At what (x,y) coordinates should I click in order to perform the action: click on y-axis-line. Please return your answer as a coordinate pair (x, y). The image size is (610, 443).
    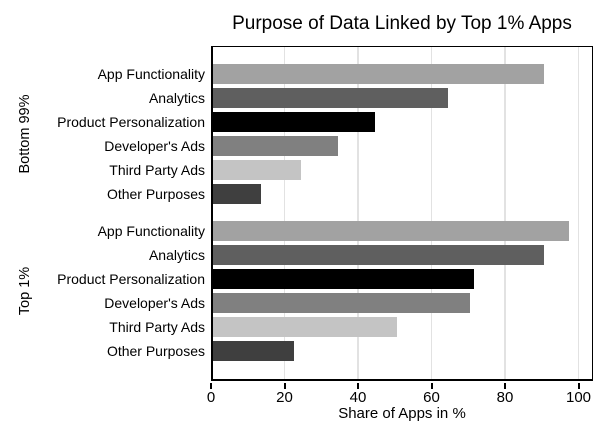
    Looking at the image, I should click on (212, 213).